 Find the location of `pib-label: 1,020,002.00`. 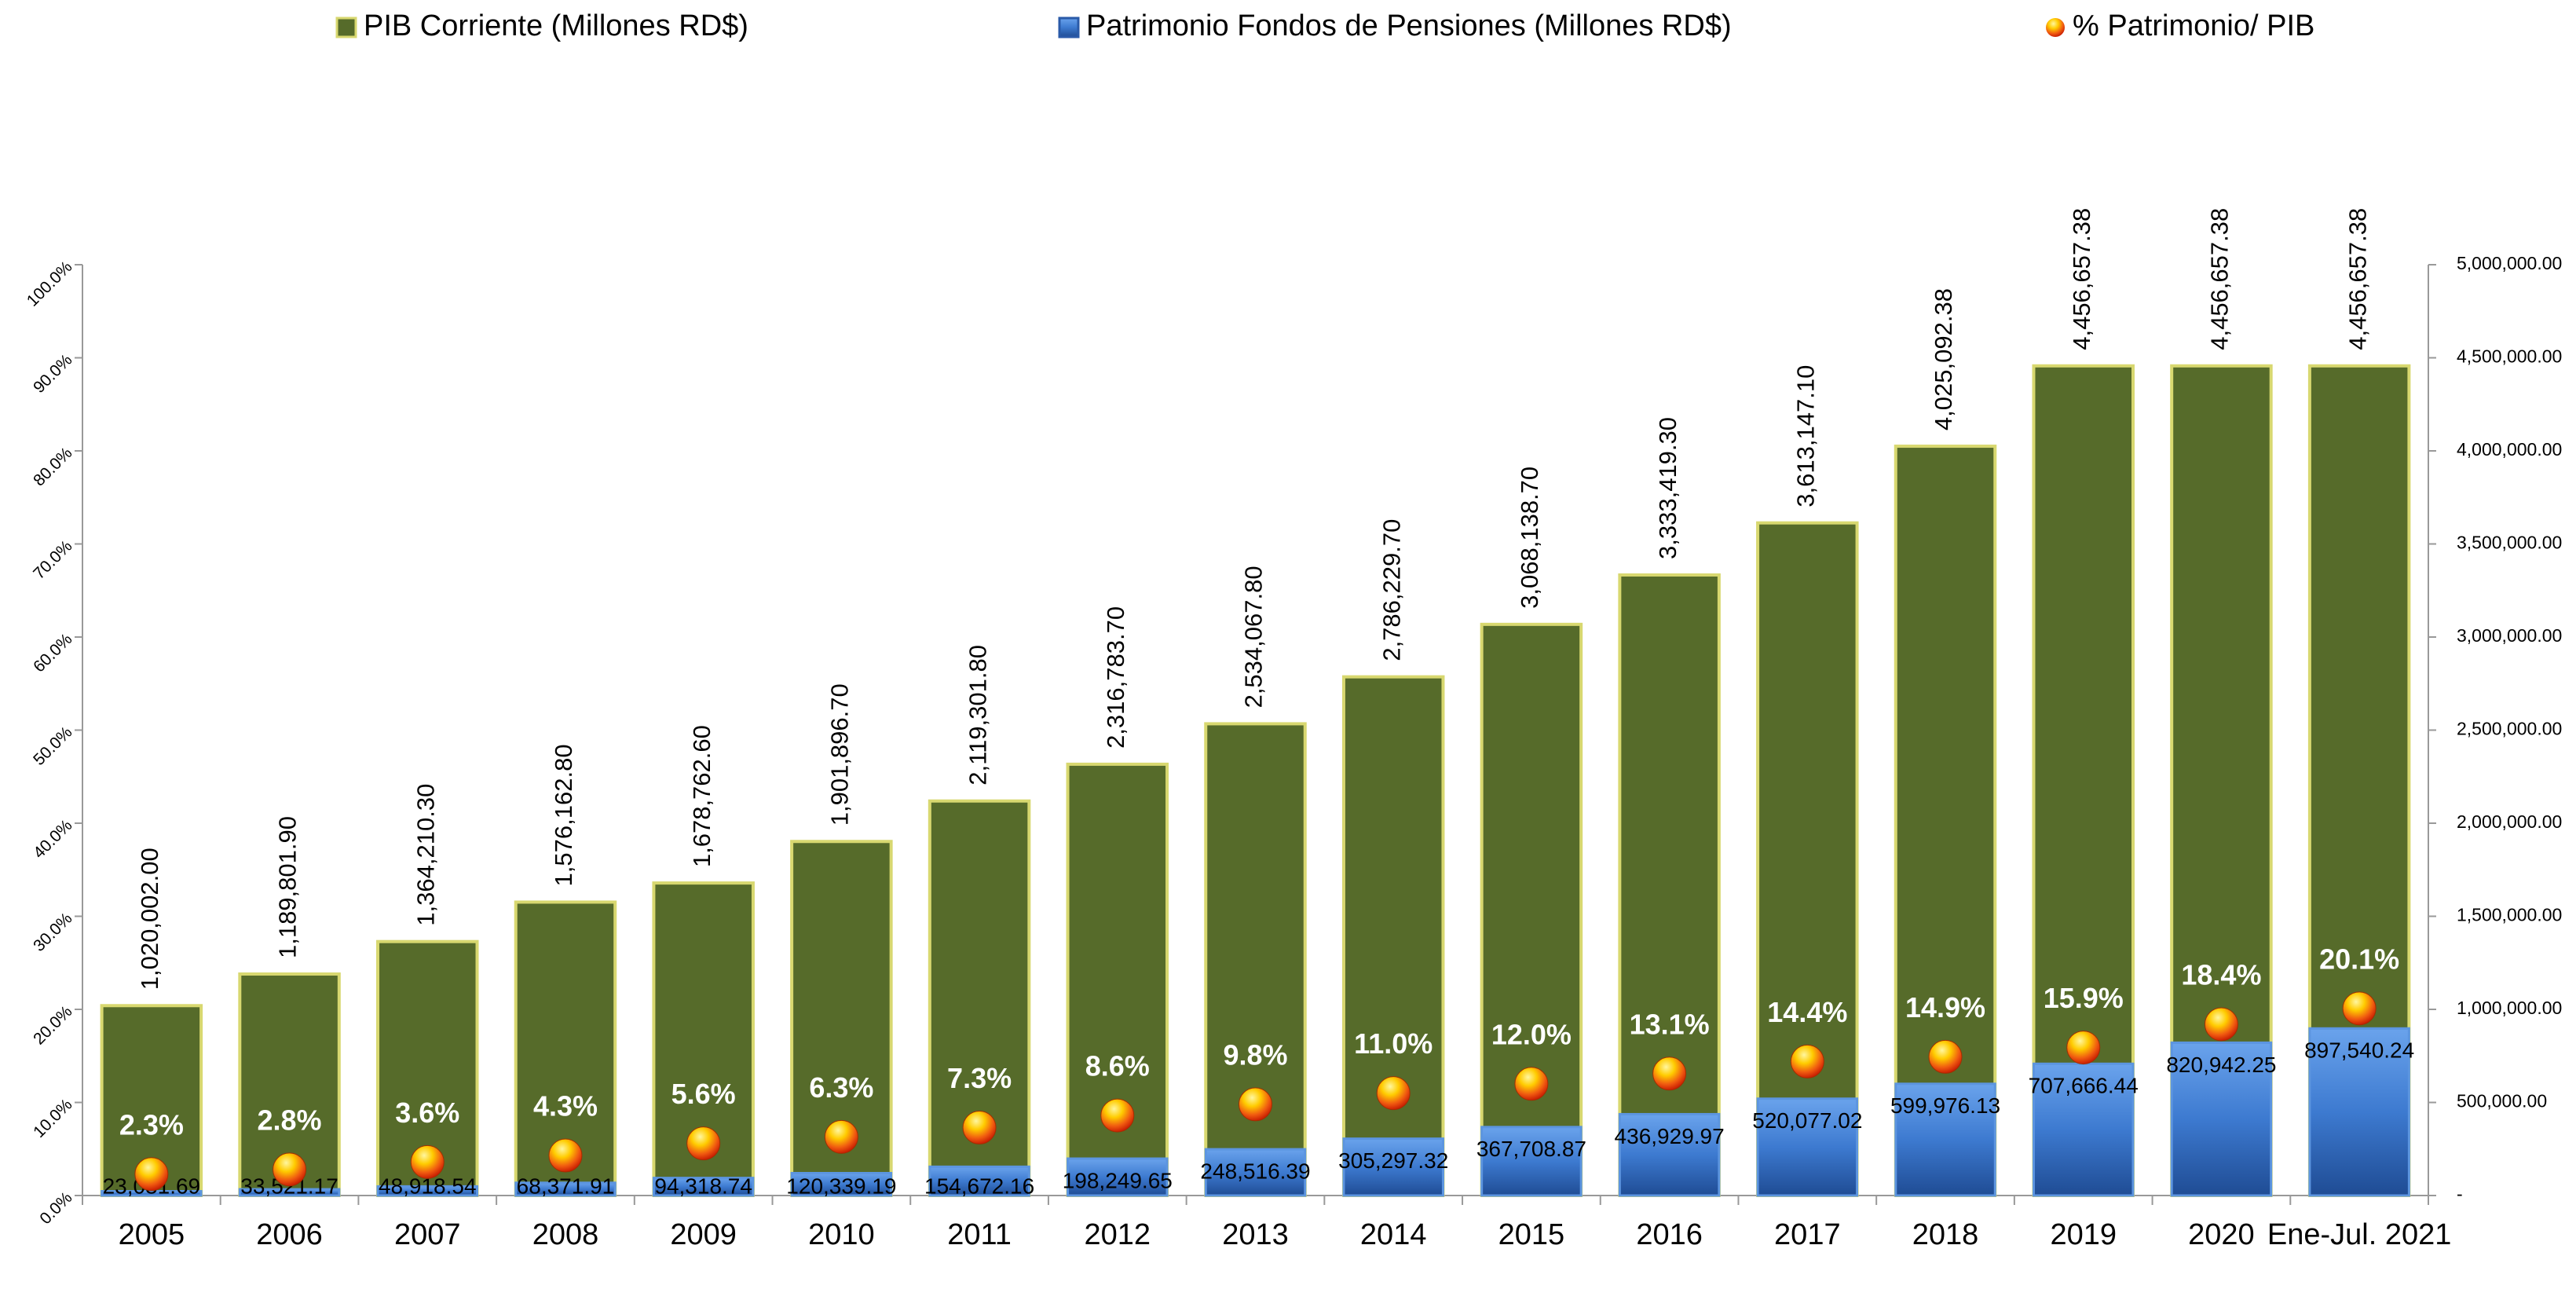

pib-label: 1,020,002.00 is located at coordinates (149, 919).